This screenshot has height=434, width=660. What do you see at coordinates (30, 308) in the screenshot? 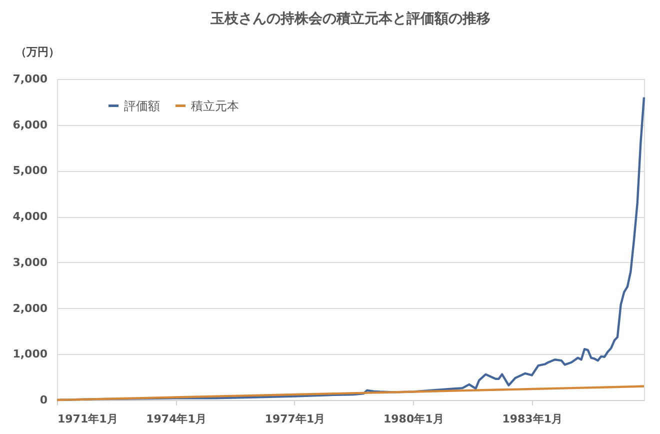
I see `y-tick-label: 2,000` at bounding box center [30, 308].